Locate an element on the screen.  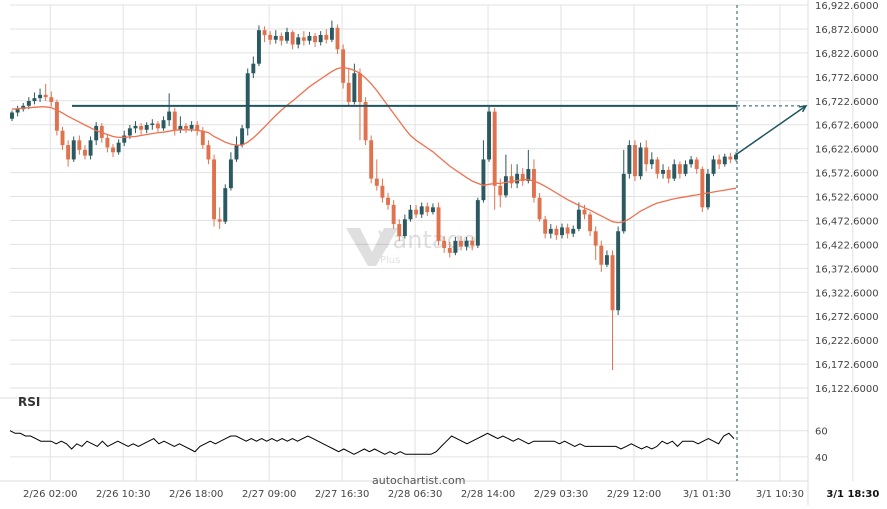
price-tick-label: 16,422.6000 is located at coordinates (847, 245).